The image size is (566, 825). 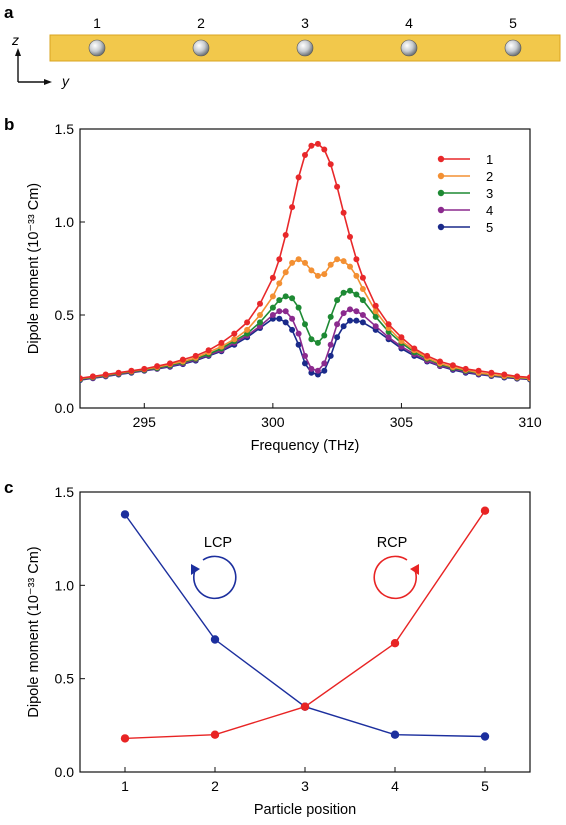 What do you see at coordinates (392, 543) in the screenshot?
I see `rcp-annotation-label: RCP` at bounding box center [392, 543].